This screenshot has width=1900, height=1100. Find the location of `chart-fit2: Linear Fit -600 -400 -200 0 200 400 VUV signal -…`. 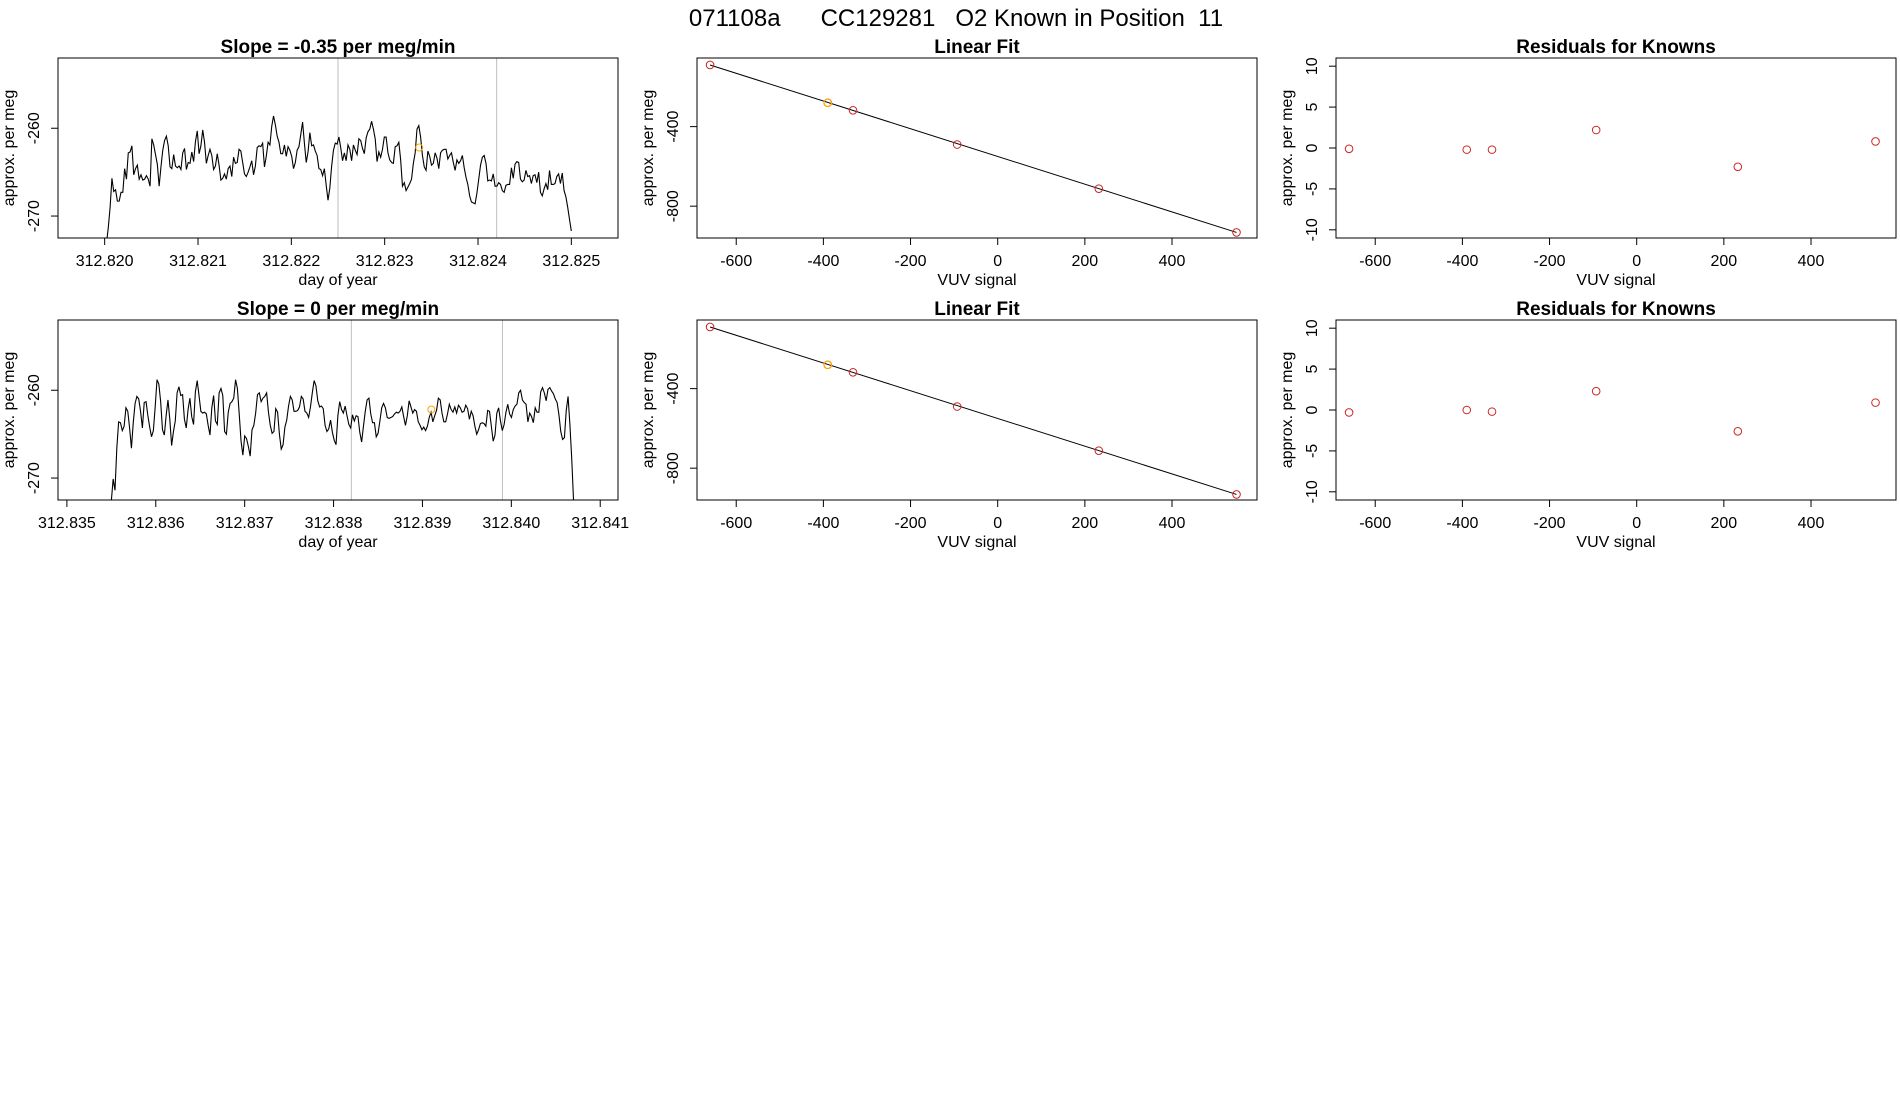

chart-fit2: Linear Fit -600 -400 -200 0 200 400 VUV signal -… is located at coordinates (949, 425).